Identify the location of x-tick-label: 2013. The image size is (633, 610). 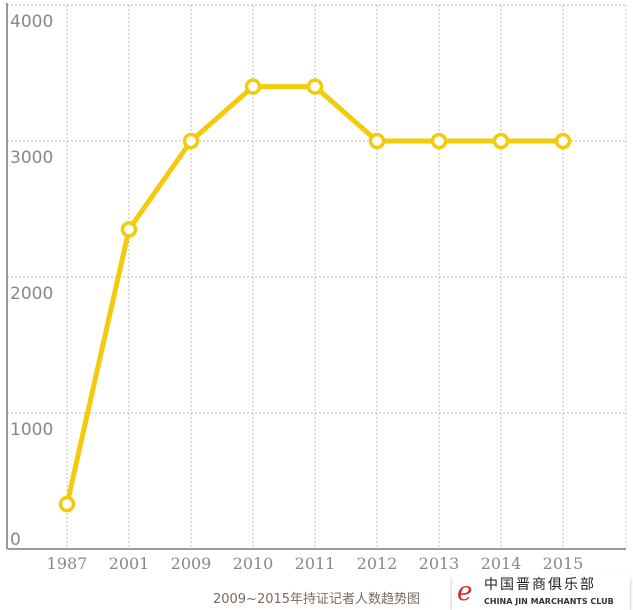
(439, 563).